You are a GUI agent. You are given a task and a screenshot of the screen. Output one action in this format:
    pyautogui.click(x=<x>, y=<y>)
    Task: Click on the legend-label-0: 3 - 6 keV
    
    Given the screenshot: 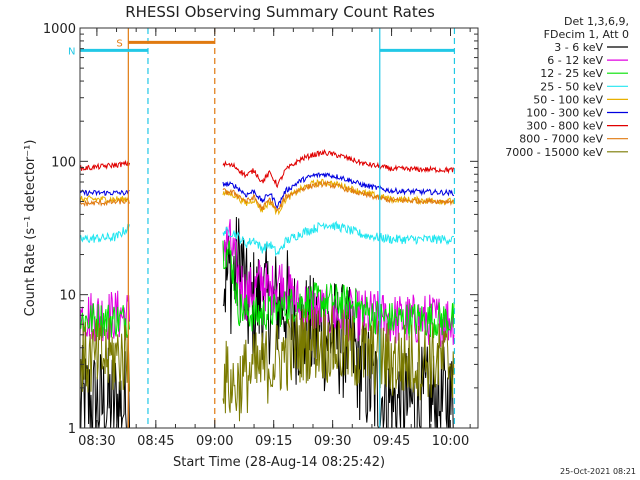 What is the action you would take?
    pyautogui.click(x=578, y=47)
    